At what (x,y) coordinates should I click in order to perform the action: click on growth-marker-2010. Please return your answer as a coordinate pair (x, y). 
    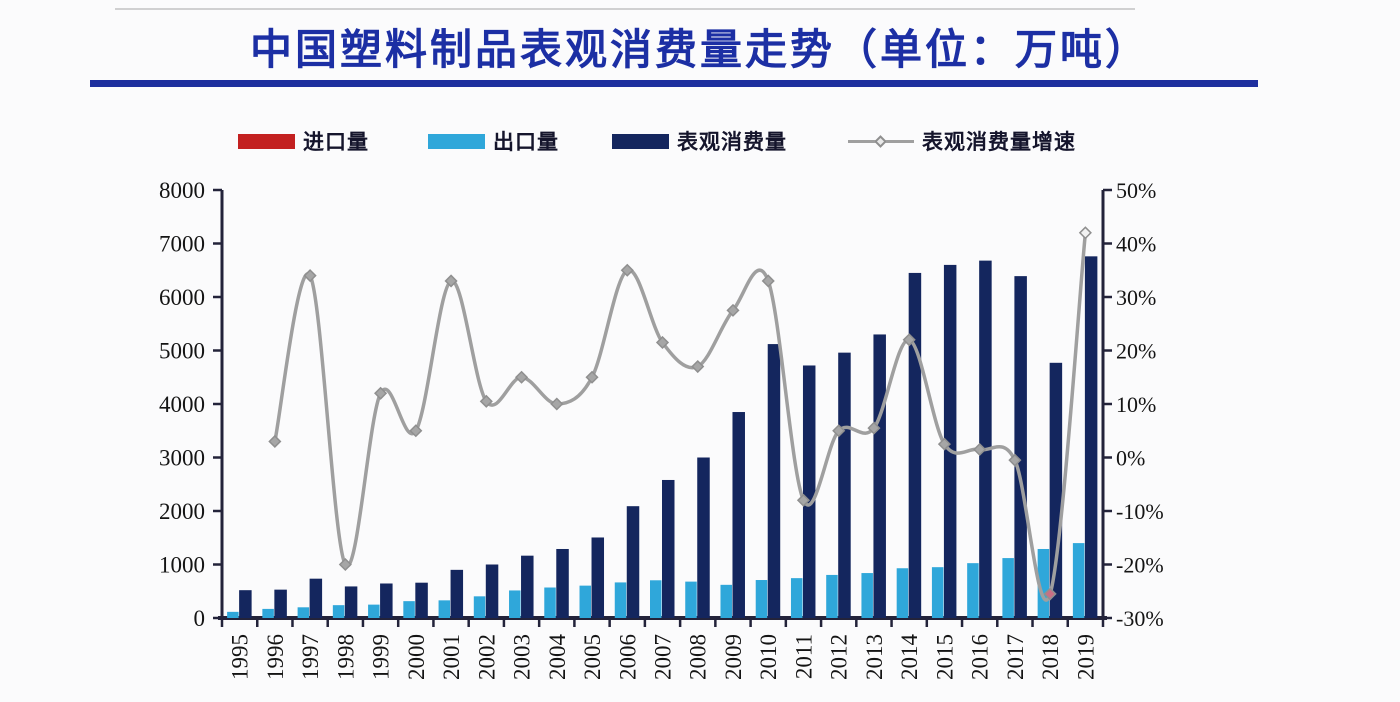
    Looking at the image, I should click on (768, 281).